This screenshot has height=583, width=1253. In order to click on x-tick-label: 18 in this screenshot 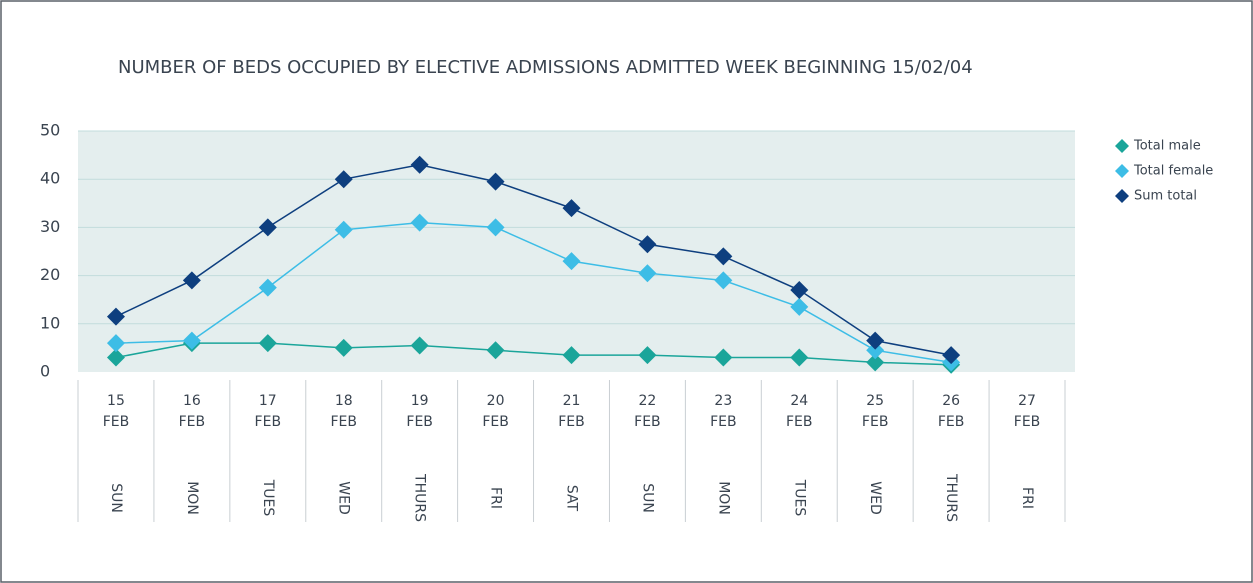, I will do `click(344, 401)`.